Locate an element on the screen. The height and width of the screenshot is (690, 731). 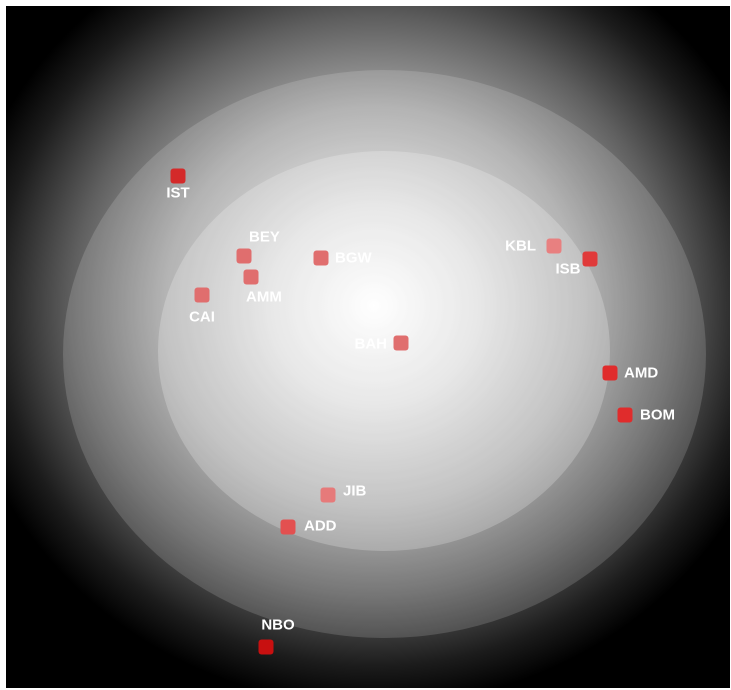
airport-marker-amd is located at coordinates (610, 373).